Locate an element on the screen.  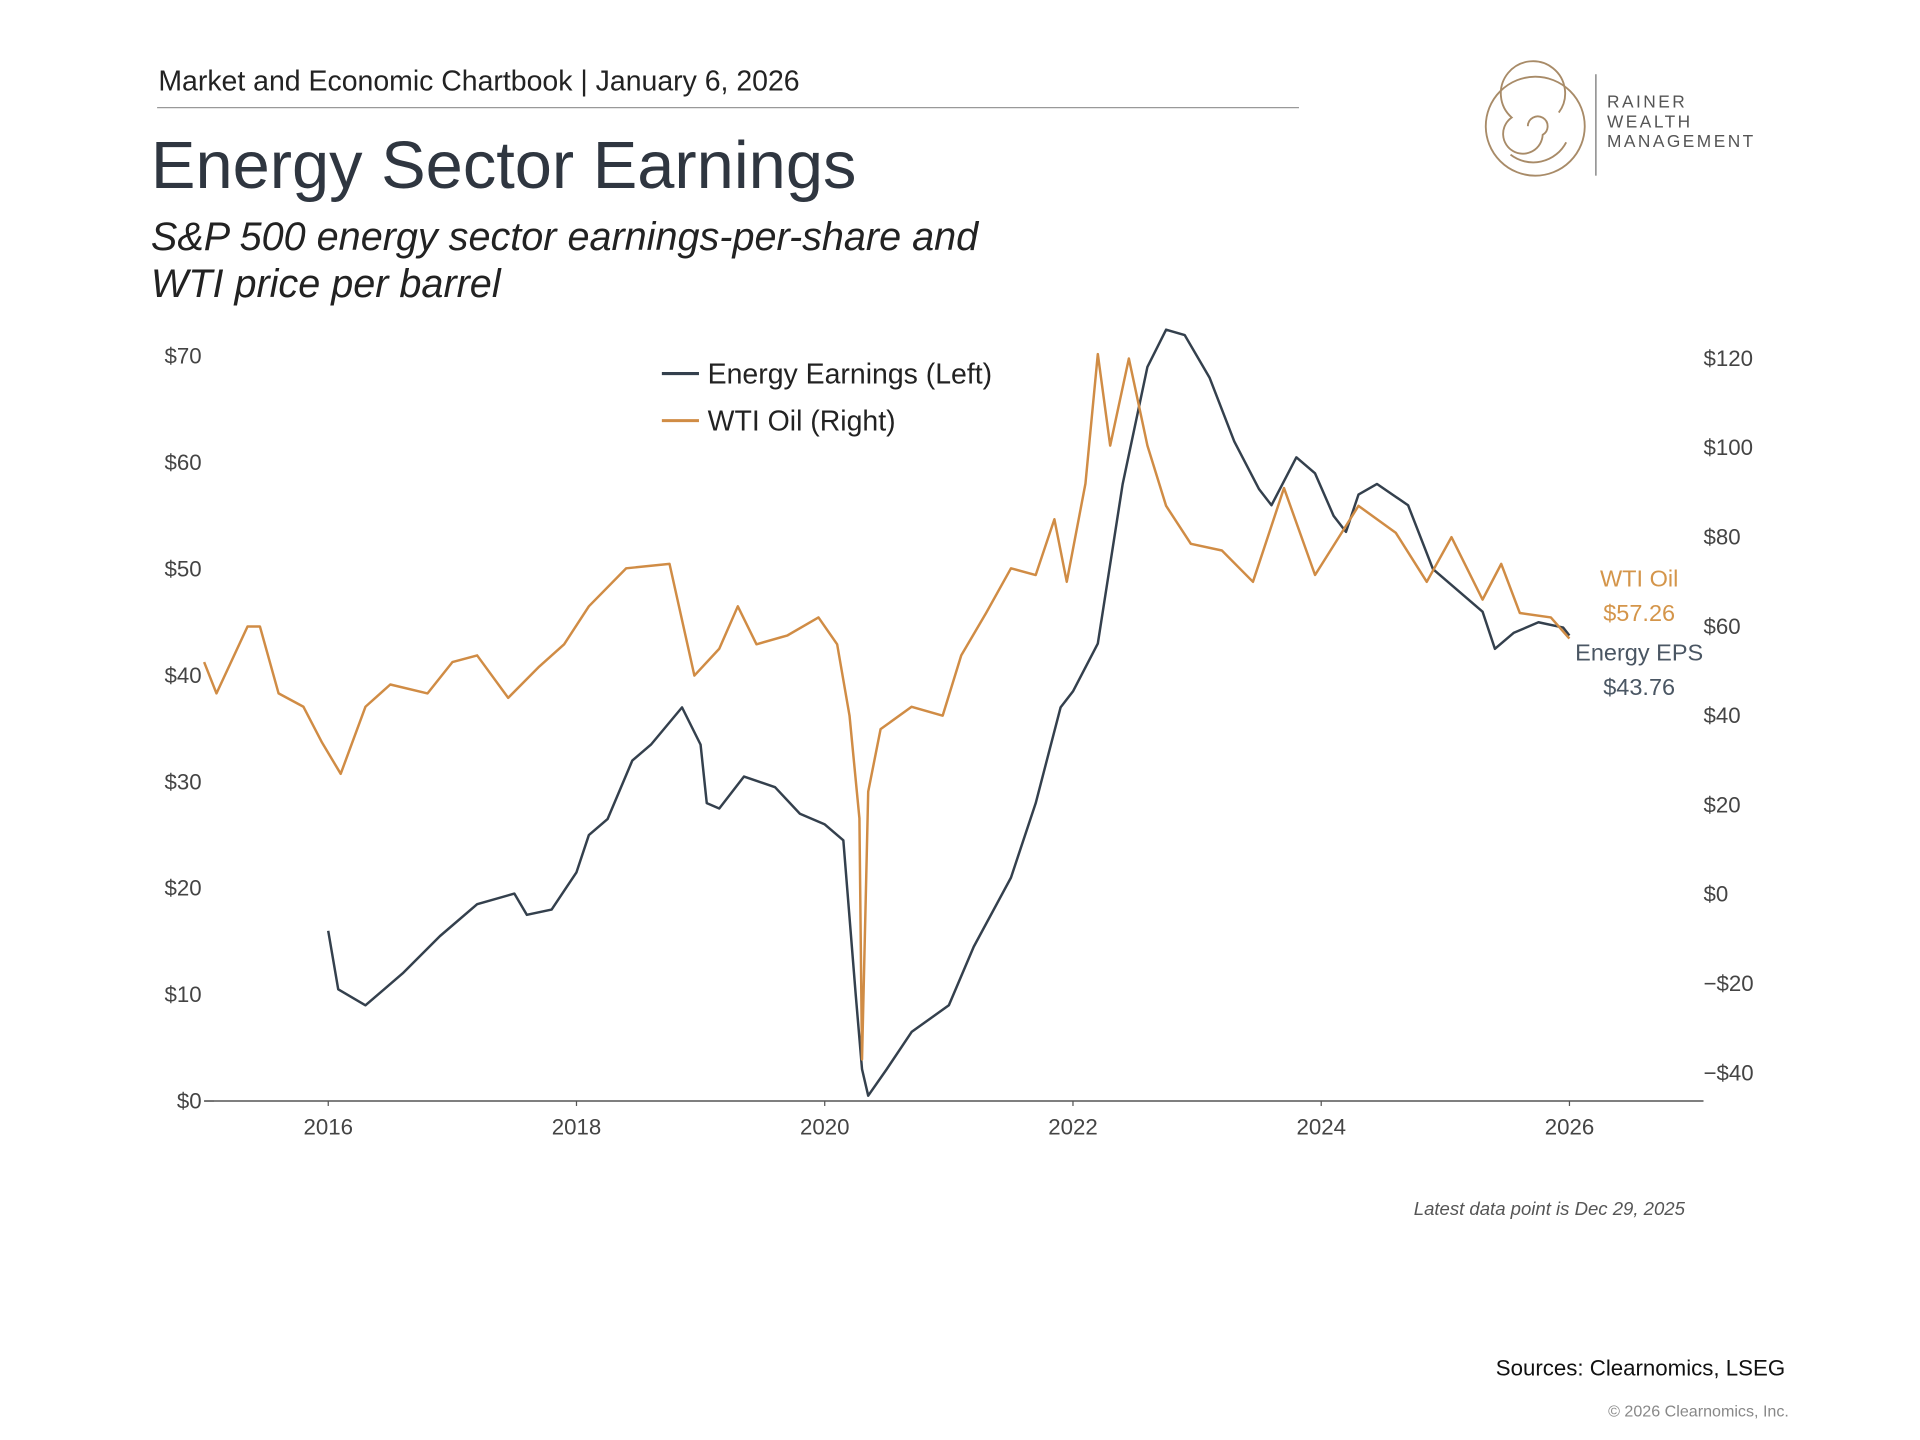
logo-text: WEALTH is located at coordinates (1650, 121).